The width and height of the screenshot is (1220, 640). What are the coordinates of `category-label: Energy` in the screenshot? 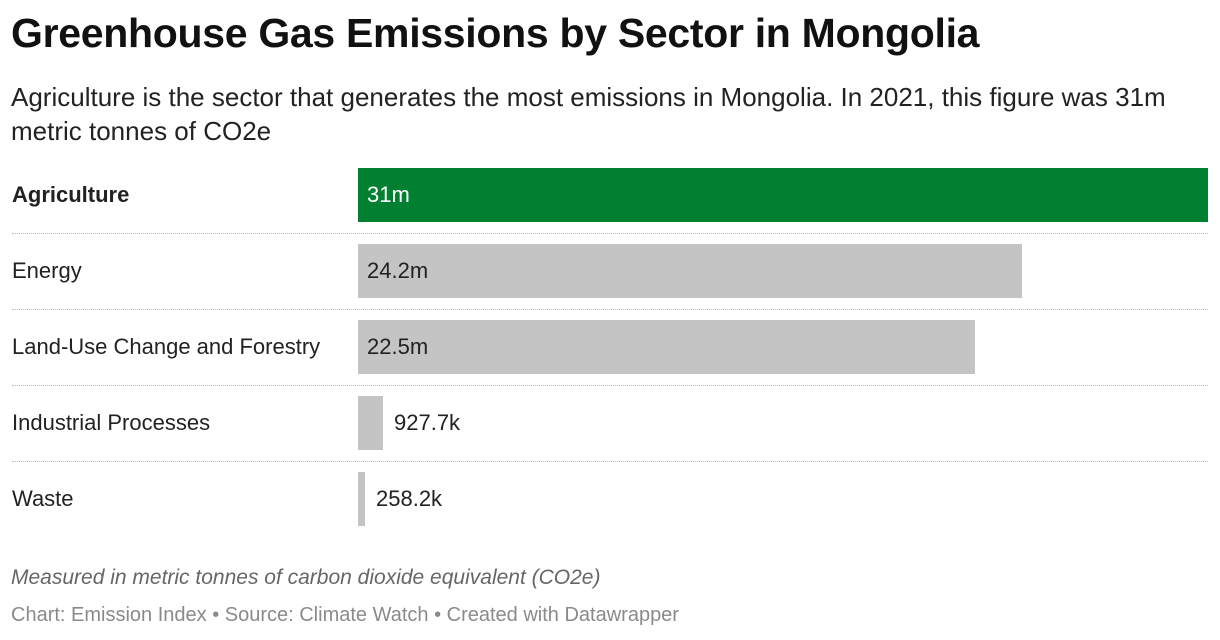 It's located at (47, 270).